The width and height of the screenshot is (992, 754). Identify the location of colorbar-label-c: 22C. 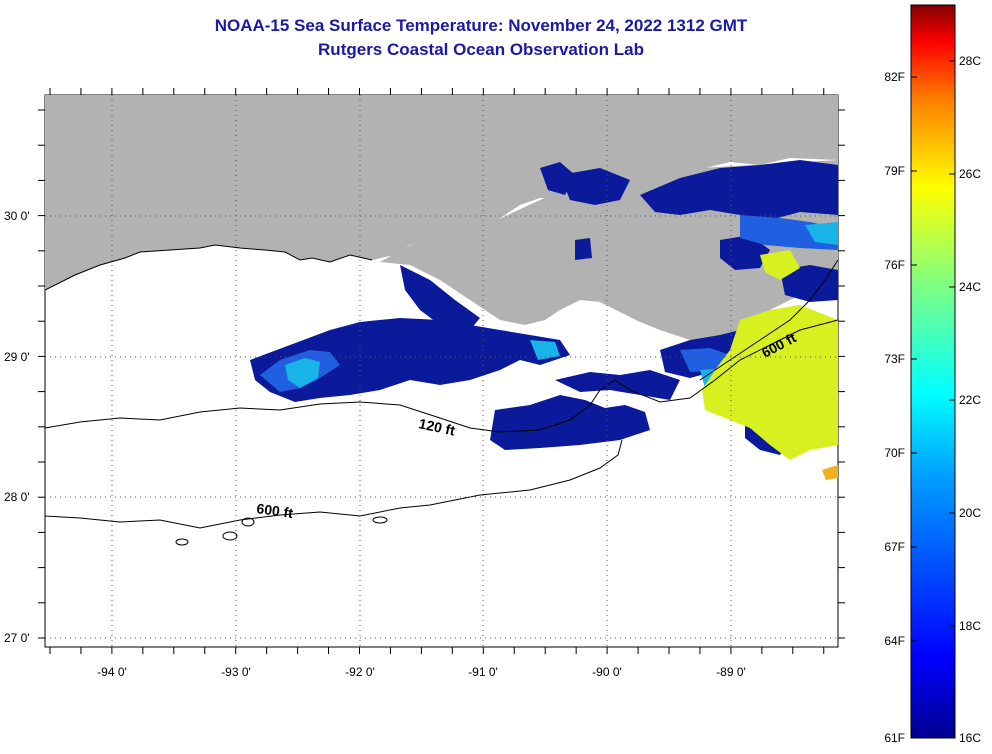
(970, 400).